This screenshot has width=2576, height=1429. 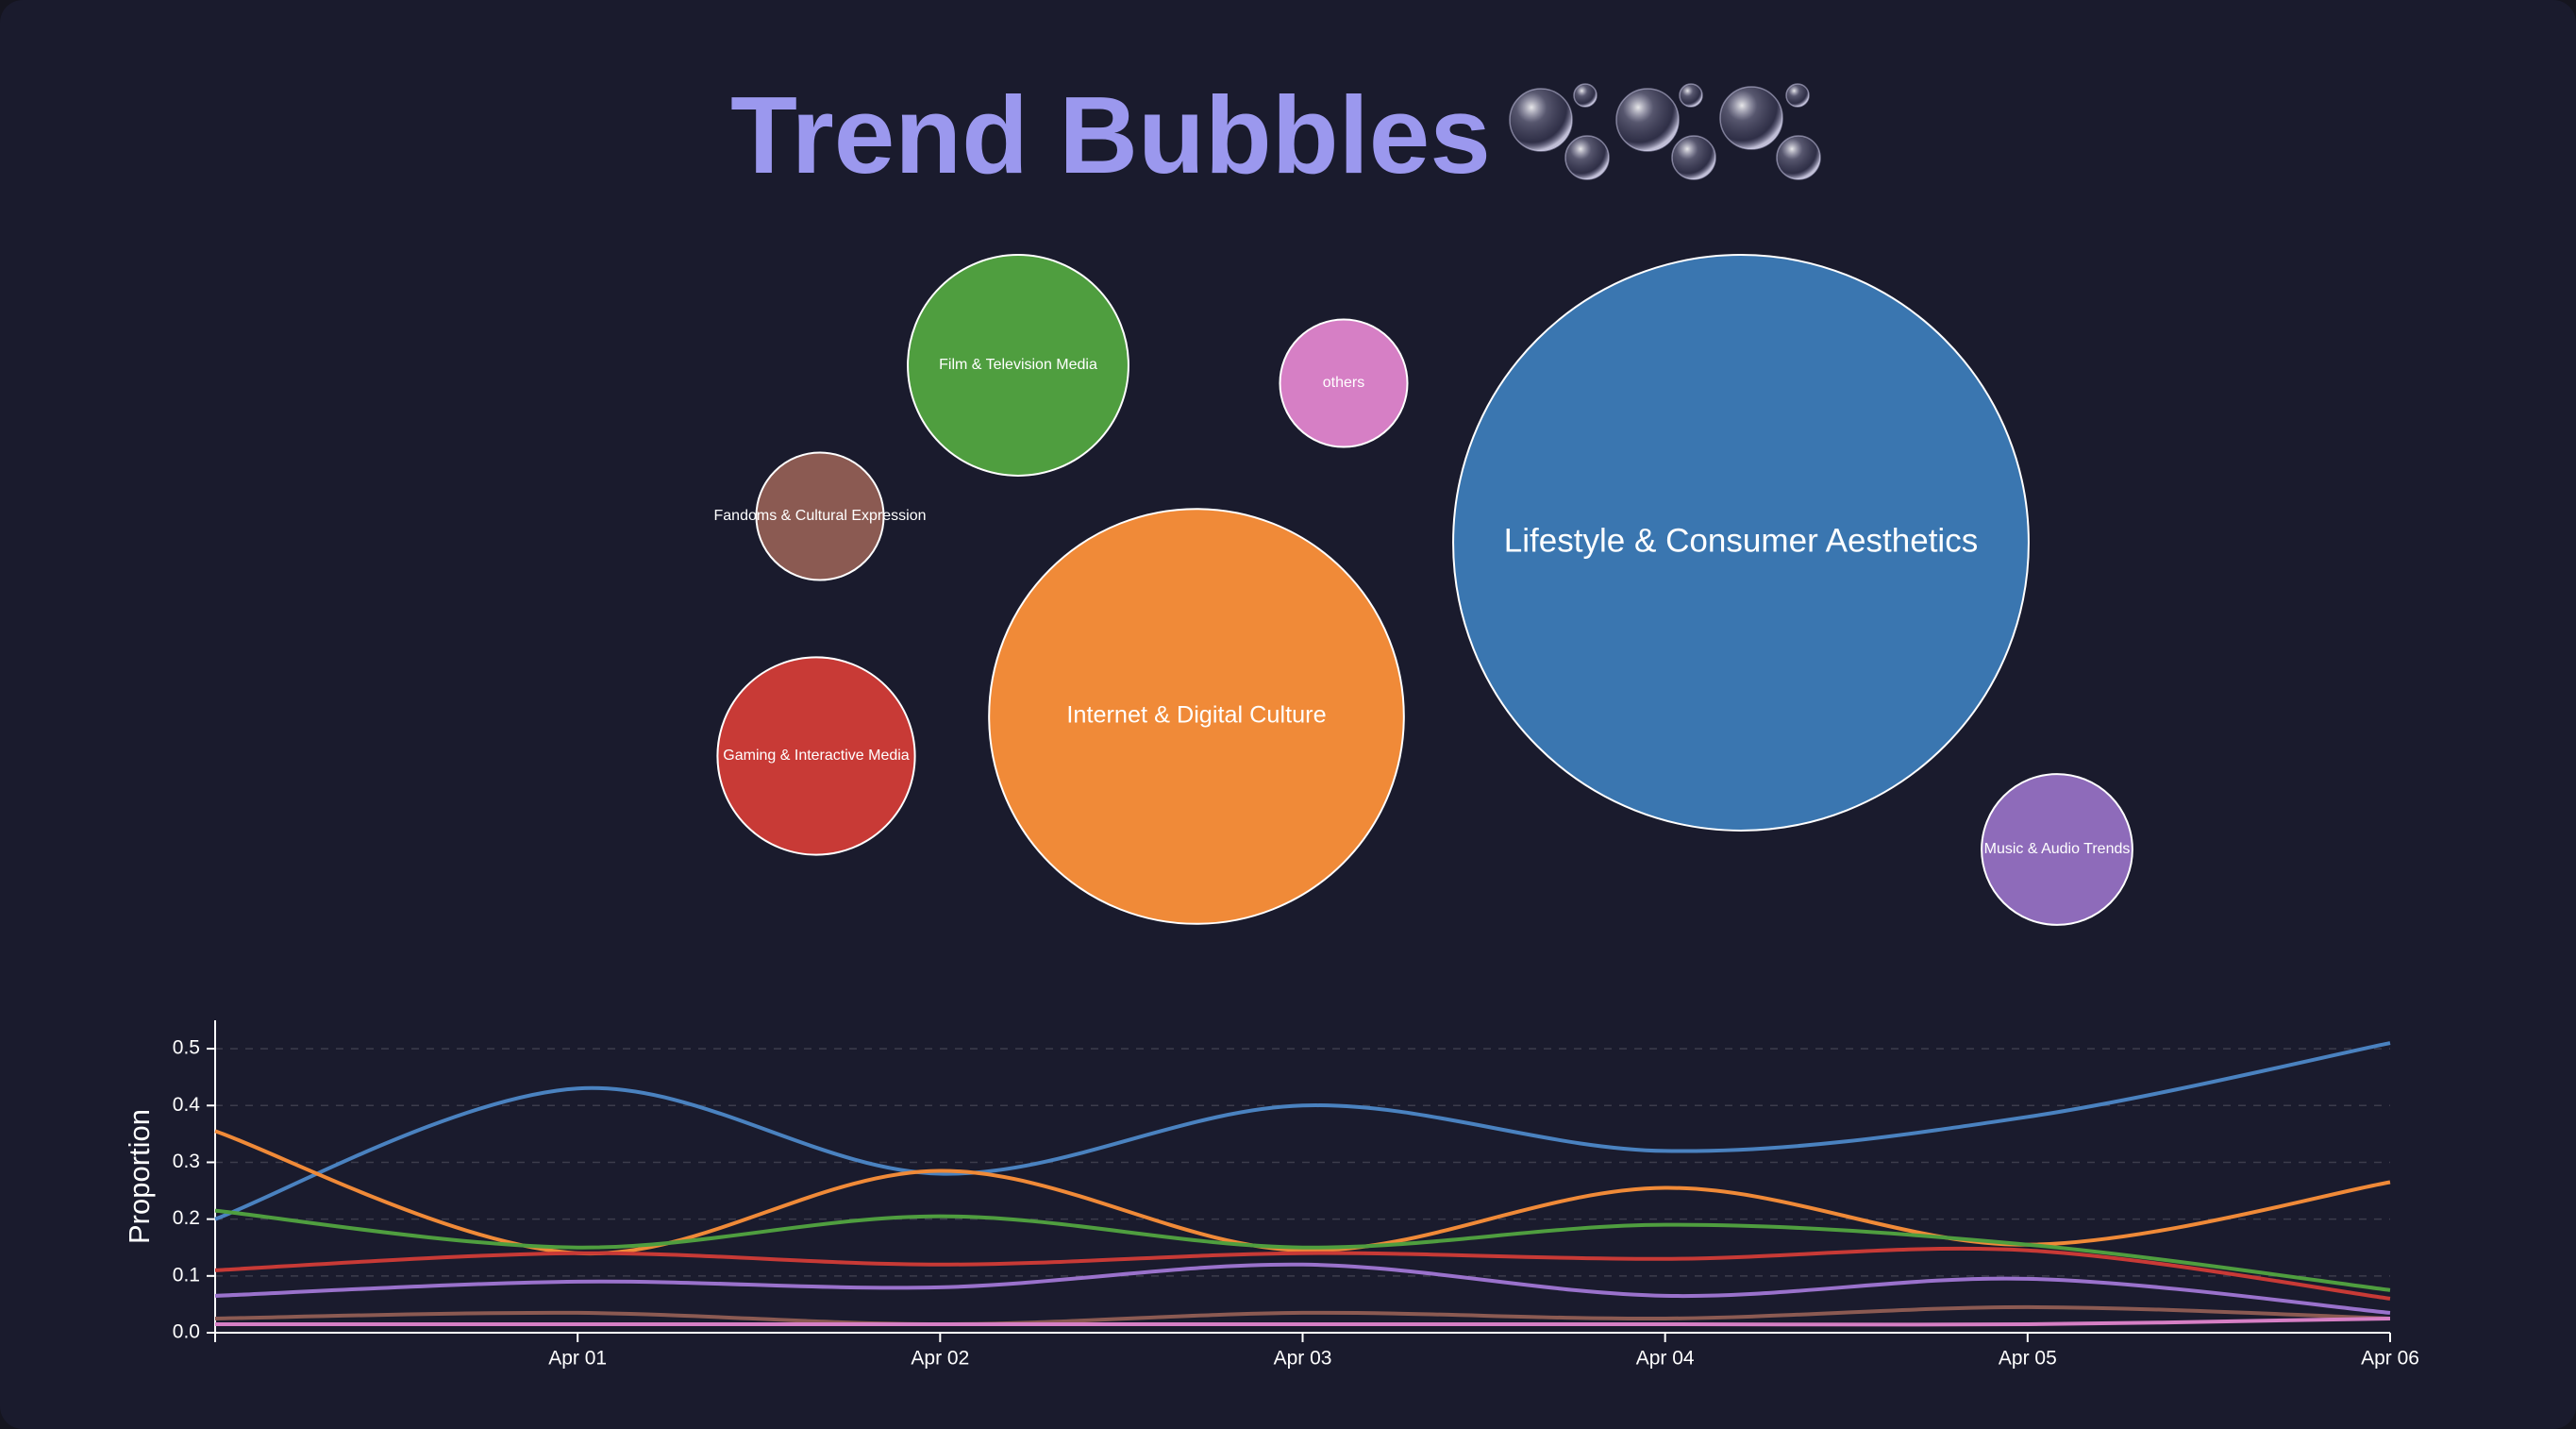 I want to click on bubble-label: Gaming & Interactive Media, so click(x=816, y=756).